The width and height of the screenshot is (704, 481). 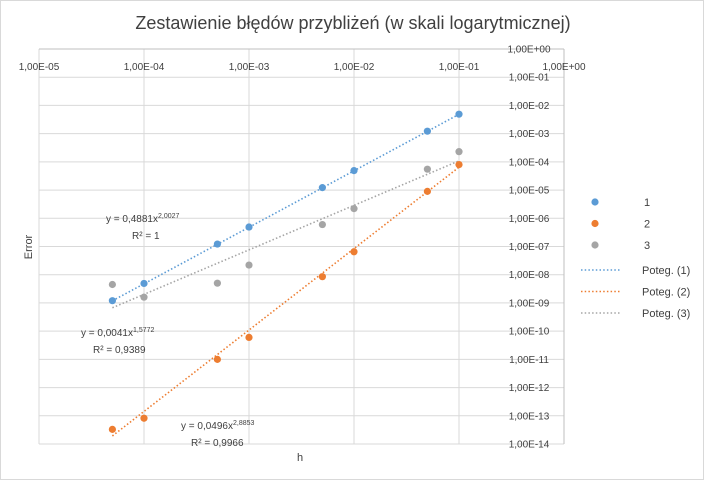 I want to click on x-tick-label: 1,00E-02, so click(x=354, y=67).